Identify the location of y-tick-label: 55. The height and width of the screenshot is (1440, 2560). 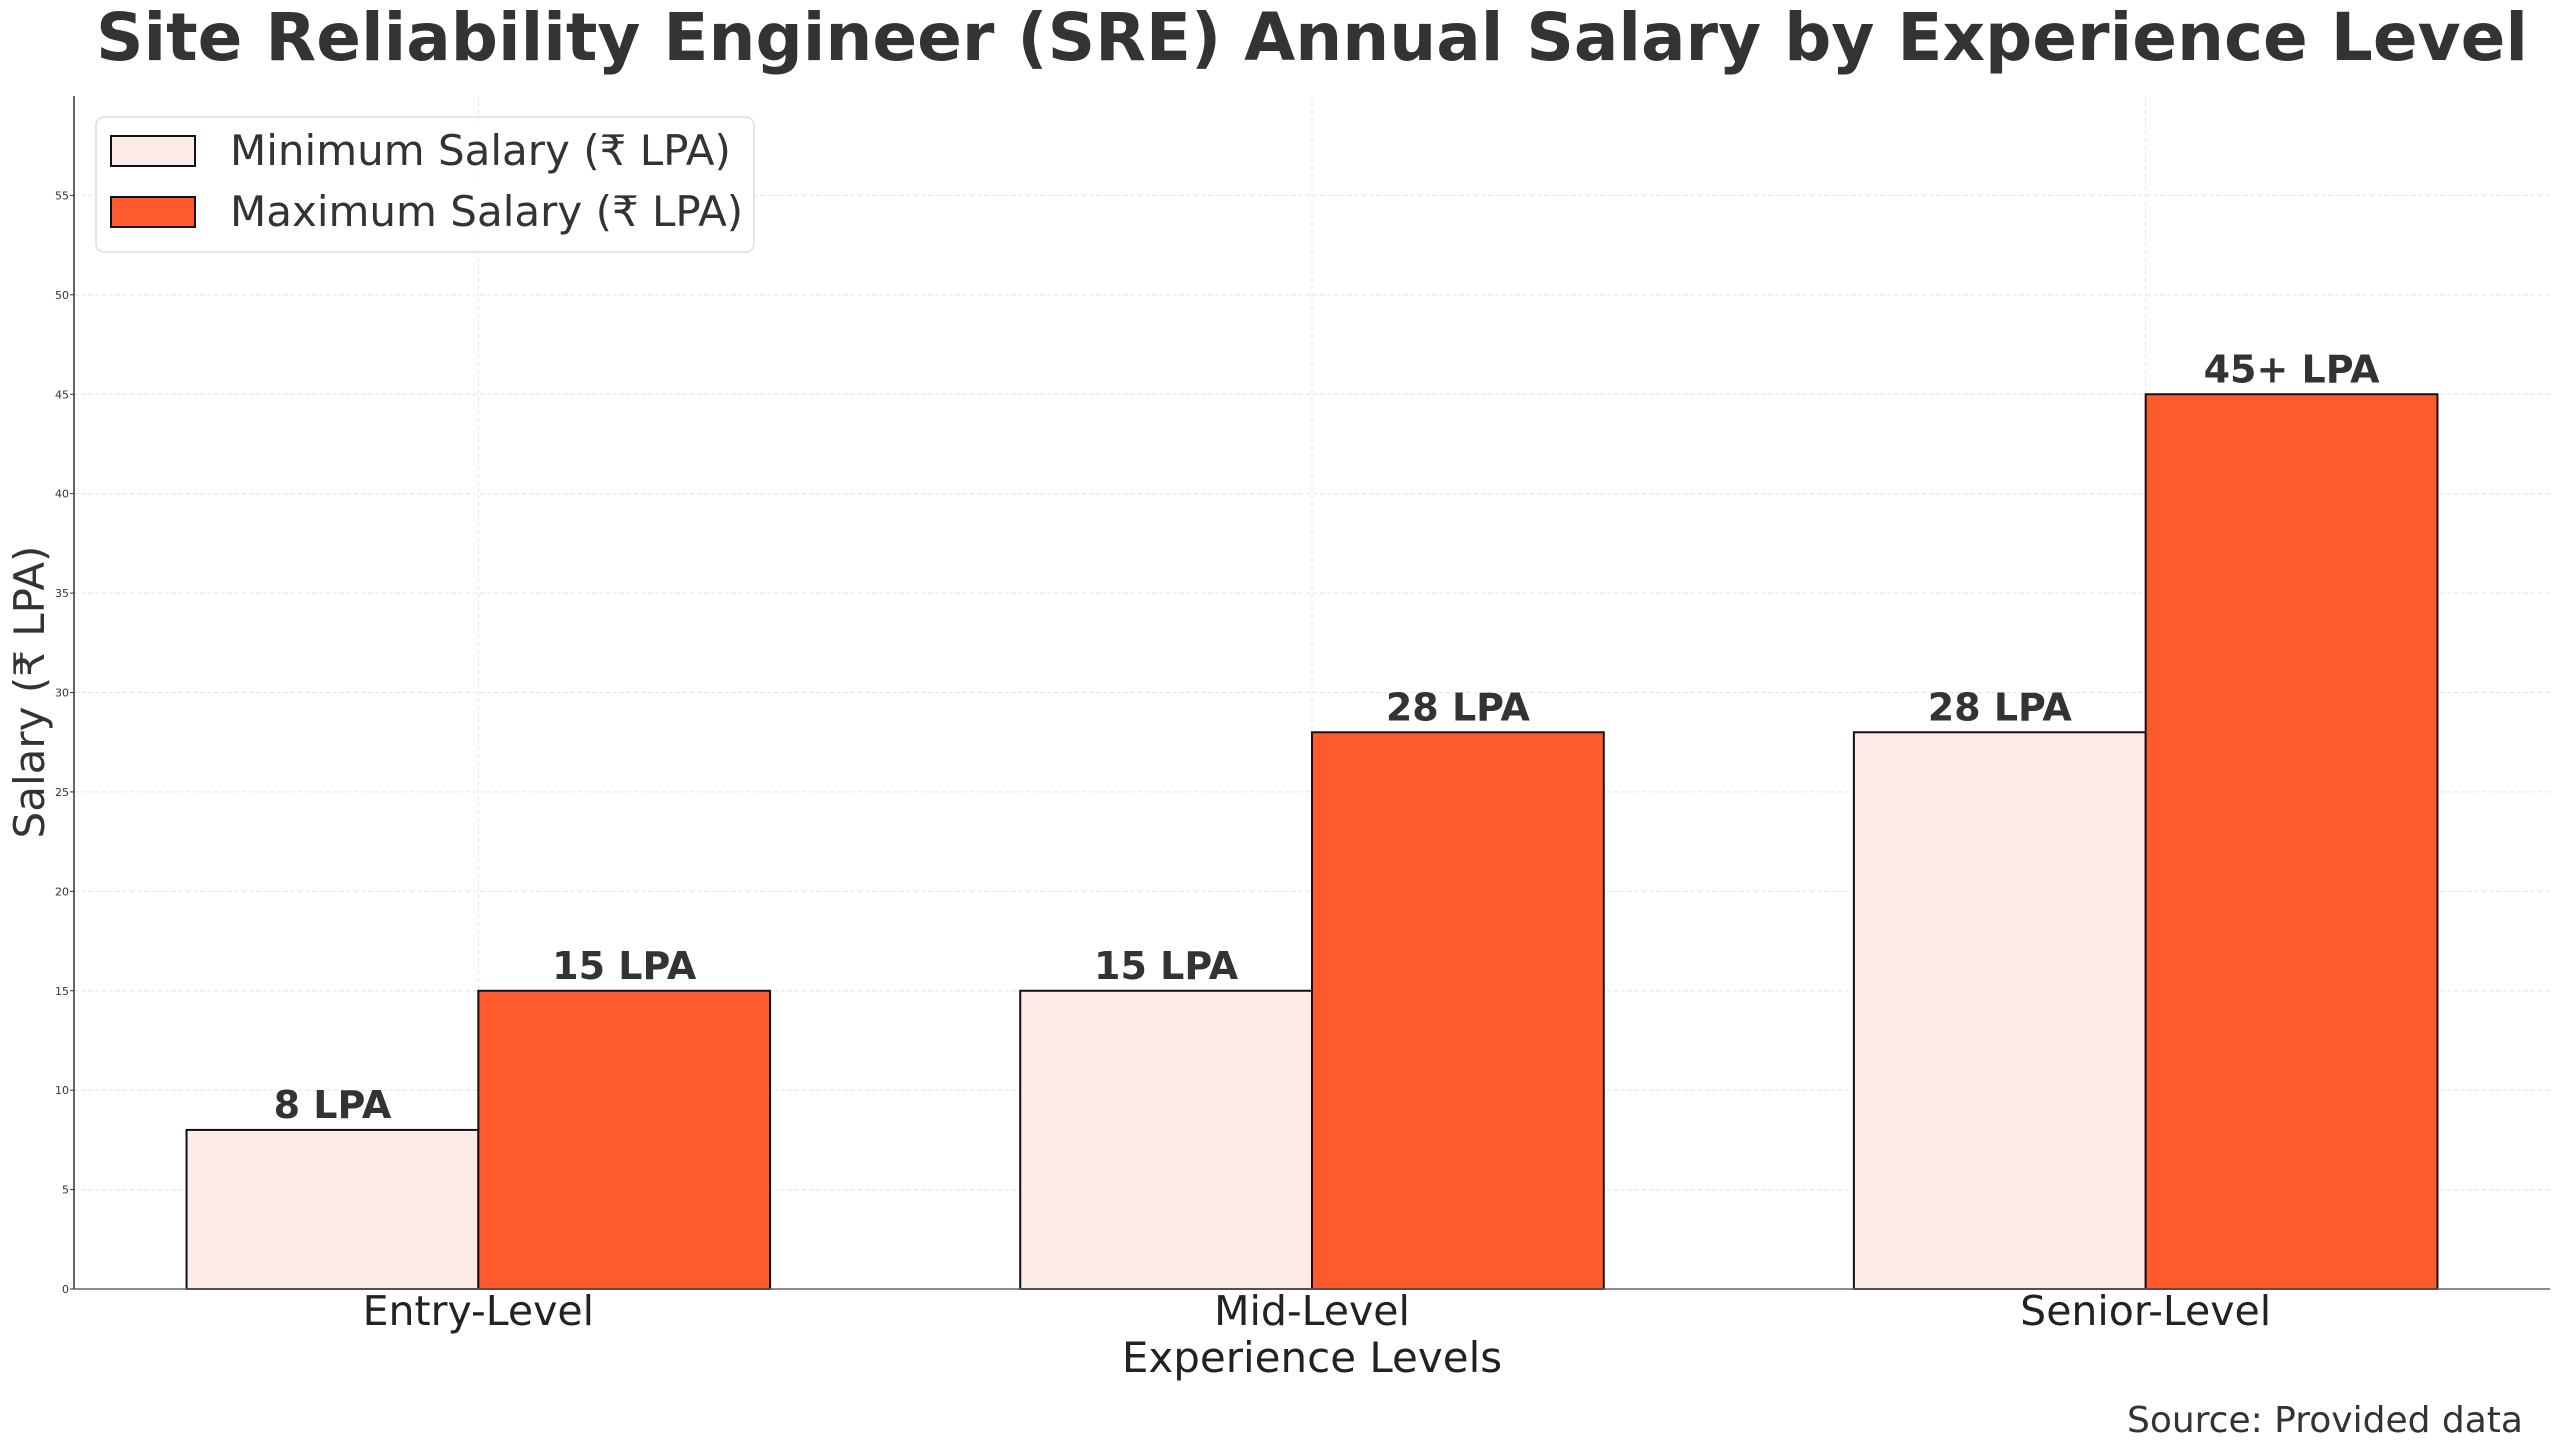
(62, 195).